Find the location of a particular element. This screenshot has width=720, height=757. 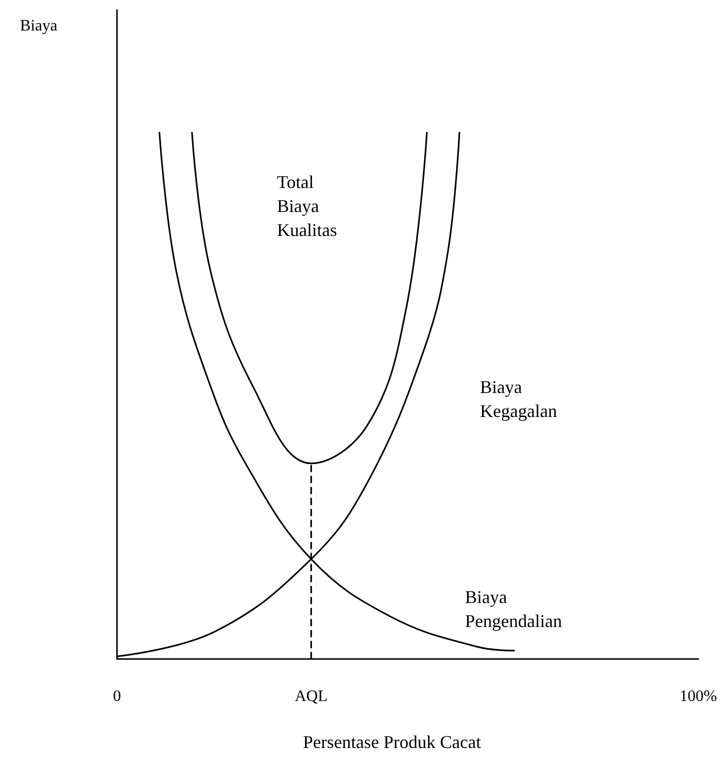

x-tick-label: 100% is located at coordinates (698, 696).